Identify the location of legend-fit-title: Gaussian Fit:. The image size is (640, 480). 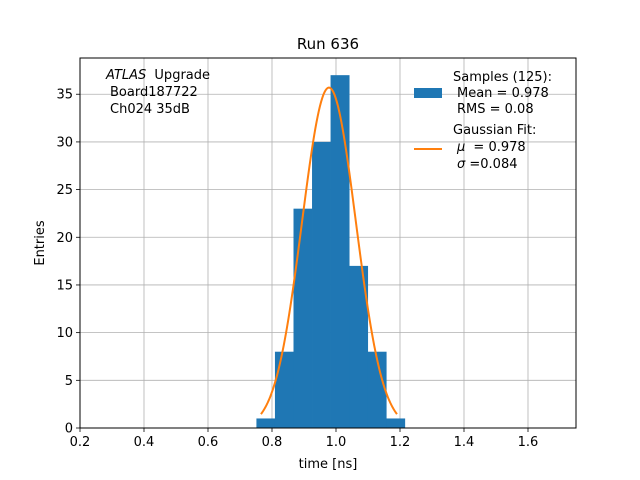
(494, 130).